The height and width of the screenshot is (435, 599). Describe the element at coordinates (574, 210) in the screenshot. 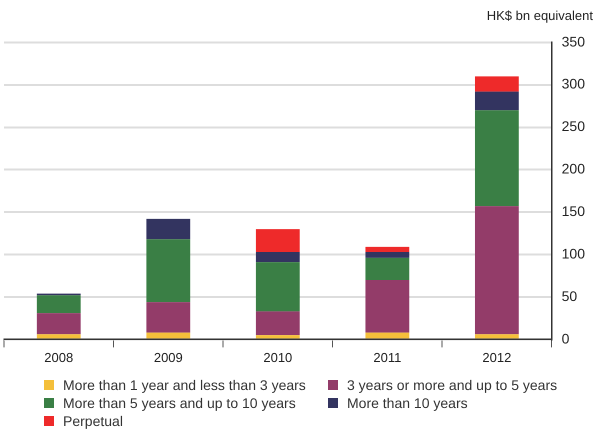

I see `y-tick-label: 150` at that location.